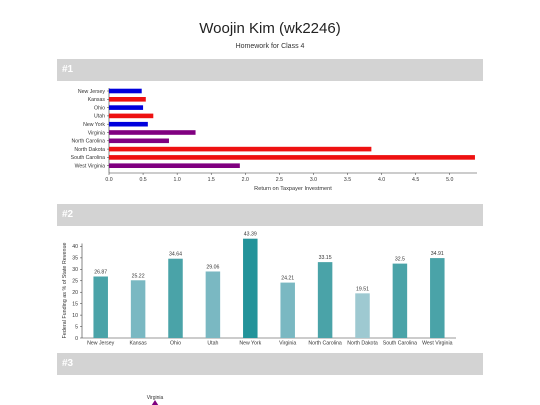 The width and height of the screenshot is (540, 405). I want to click on y-tick-label-30: 30, so click(75, 270).